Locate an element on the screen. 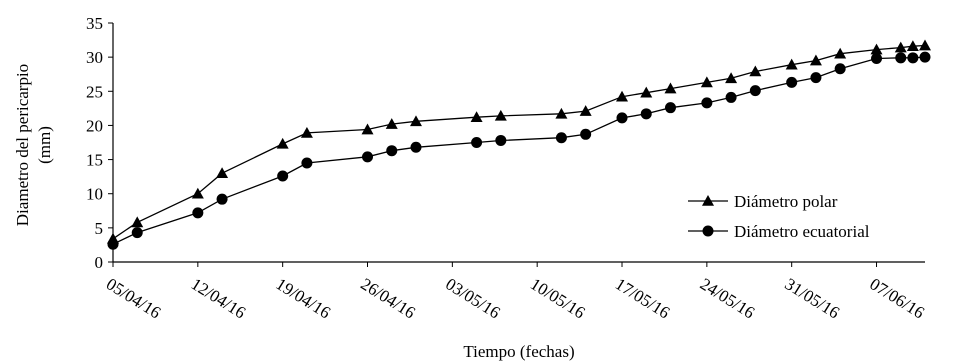 This screenshot has height=362, width=961. x-tick-label: 10/05/16 is located at coordinates (557, 298).